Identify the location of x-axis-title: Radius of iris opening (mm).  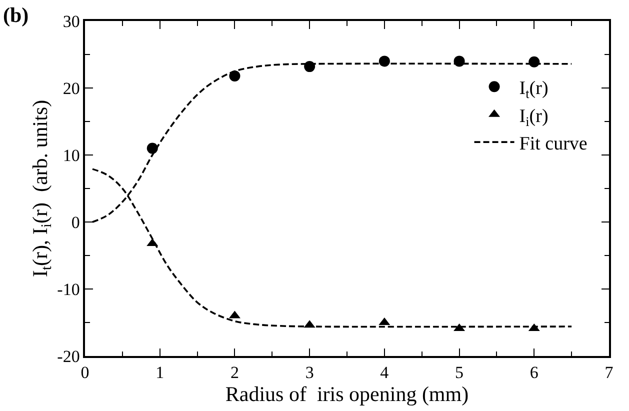
(347, 394).